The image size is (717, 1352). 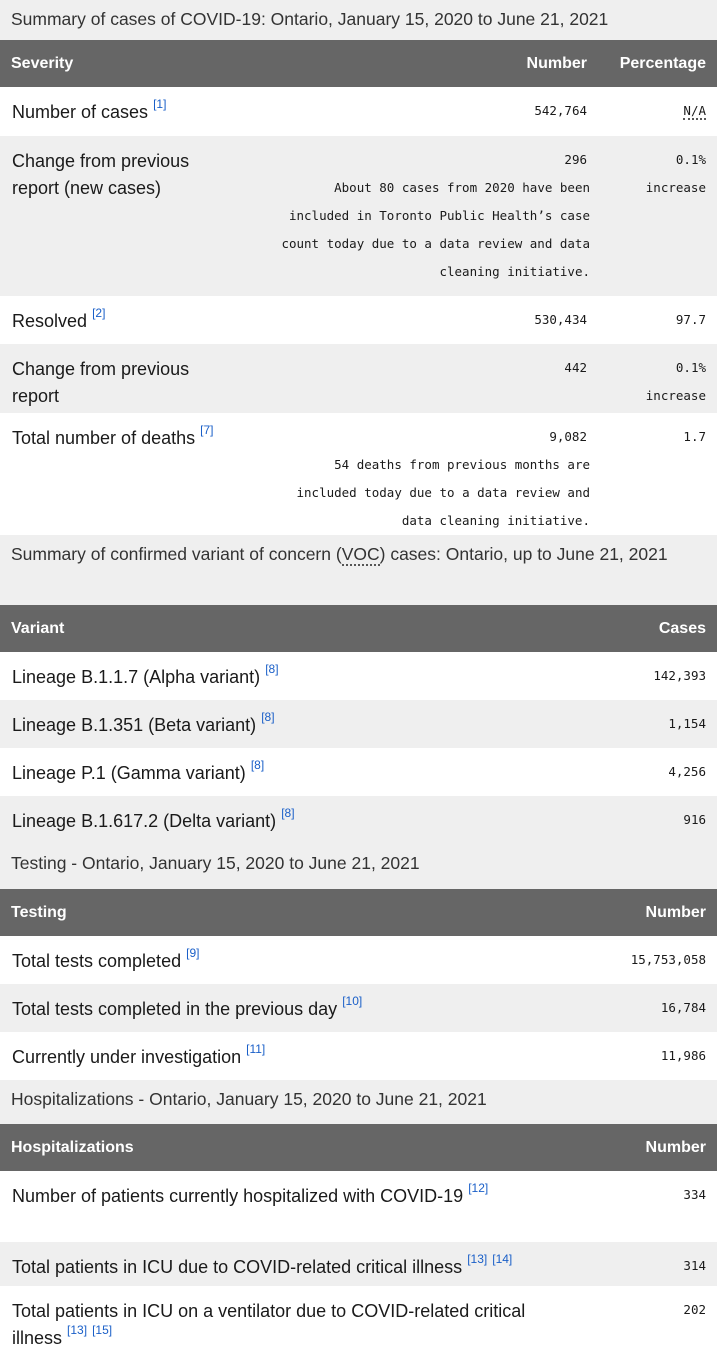 I want to click on number-cell: 11,986, so click(x=638, y=1056).